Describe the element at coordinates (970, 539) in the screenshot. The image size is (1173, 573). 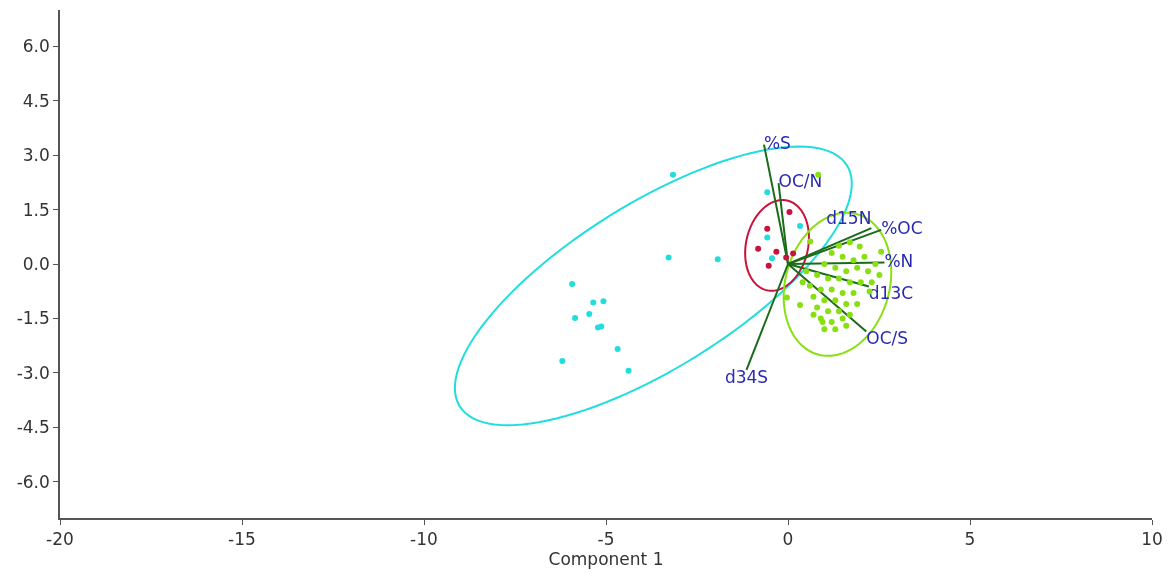
I see `x-tick-label: 5` at that location.